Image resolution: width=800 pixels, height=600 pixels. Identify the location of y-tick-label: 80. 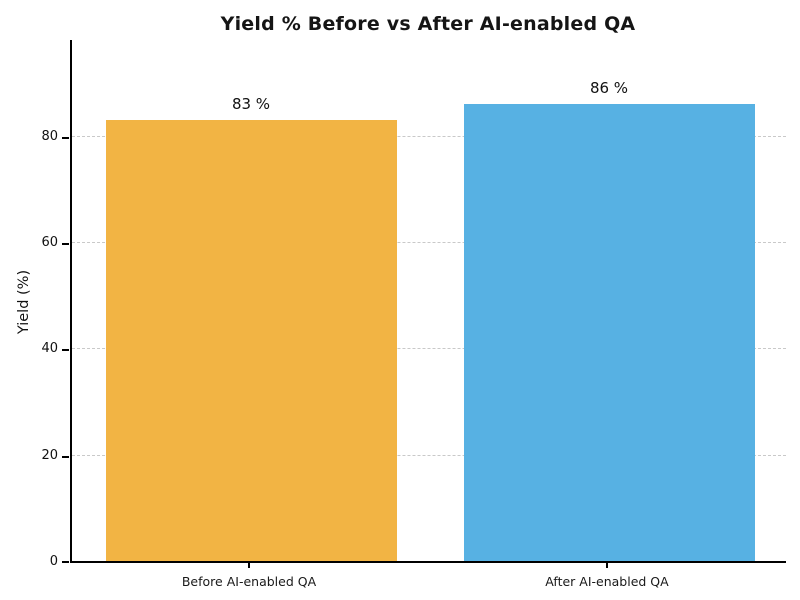
(49, 136).